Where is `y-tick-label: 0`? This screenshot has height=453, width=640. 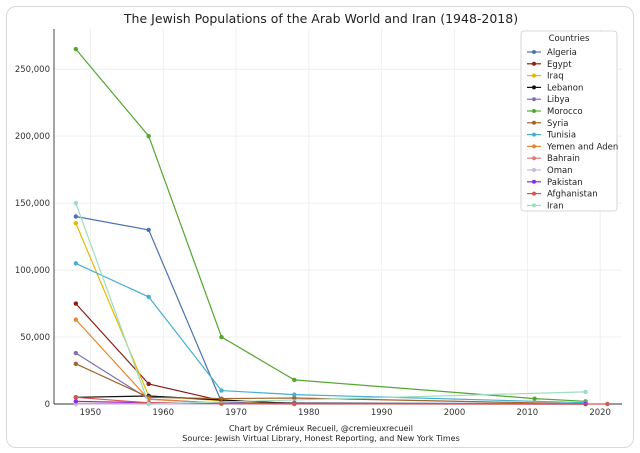
y-tick-label: 0 is located at coordinates (47, 405).